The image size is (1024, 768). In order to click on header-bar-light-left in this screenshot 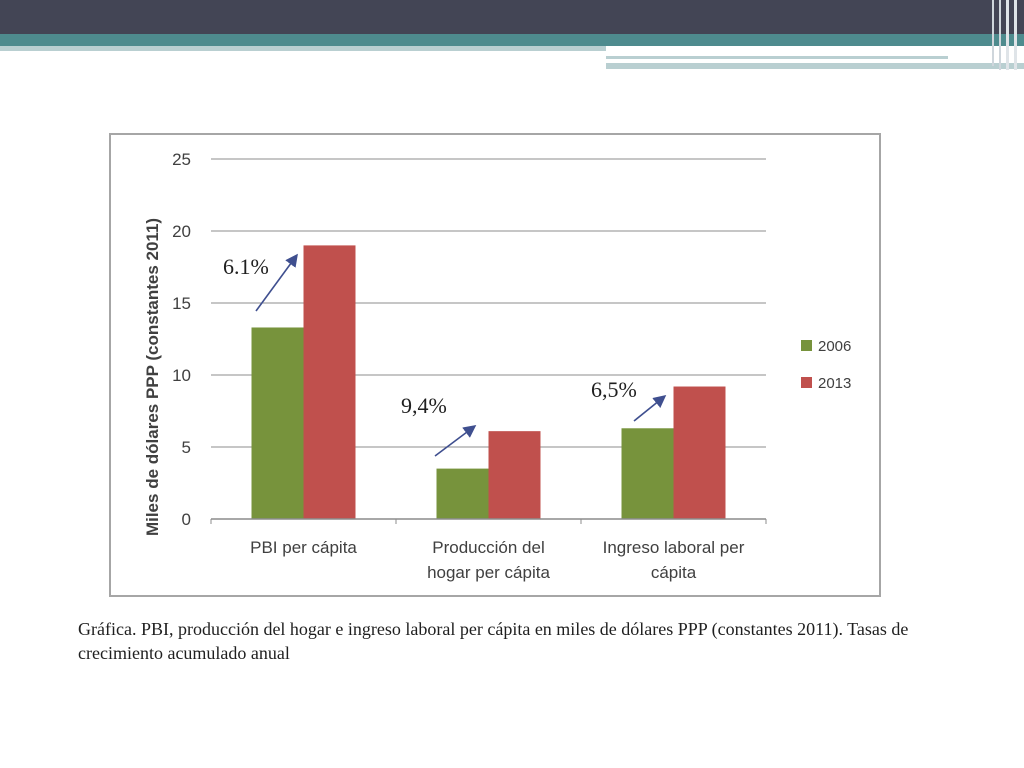, I will do `click(303, 48)`.